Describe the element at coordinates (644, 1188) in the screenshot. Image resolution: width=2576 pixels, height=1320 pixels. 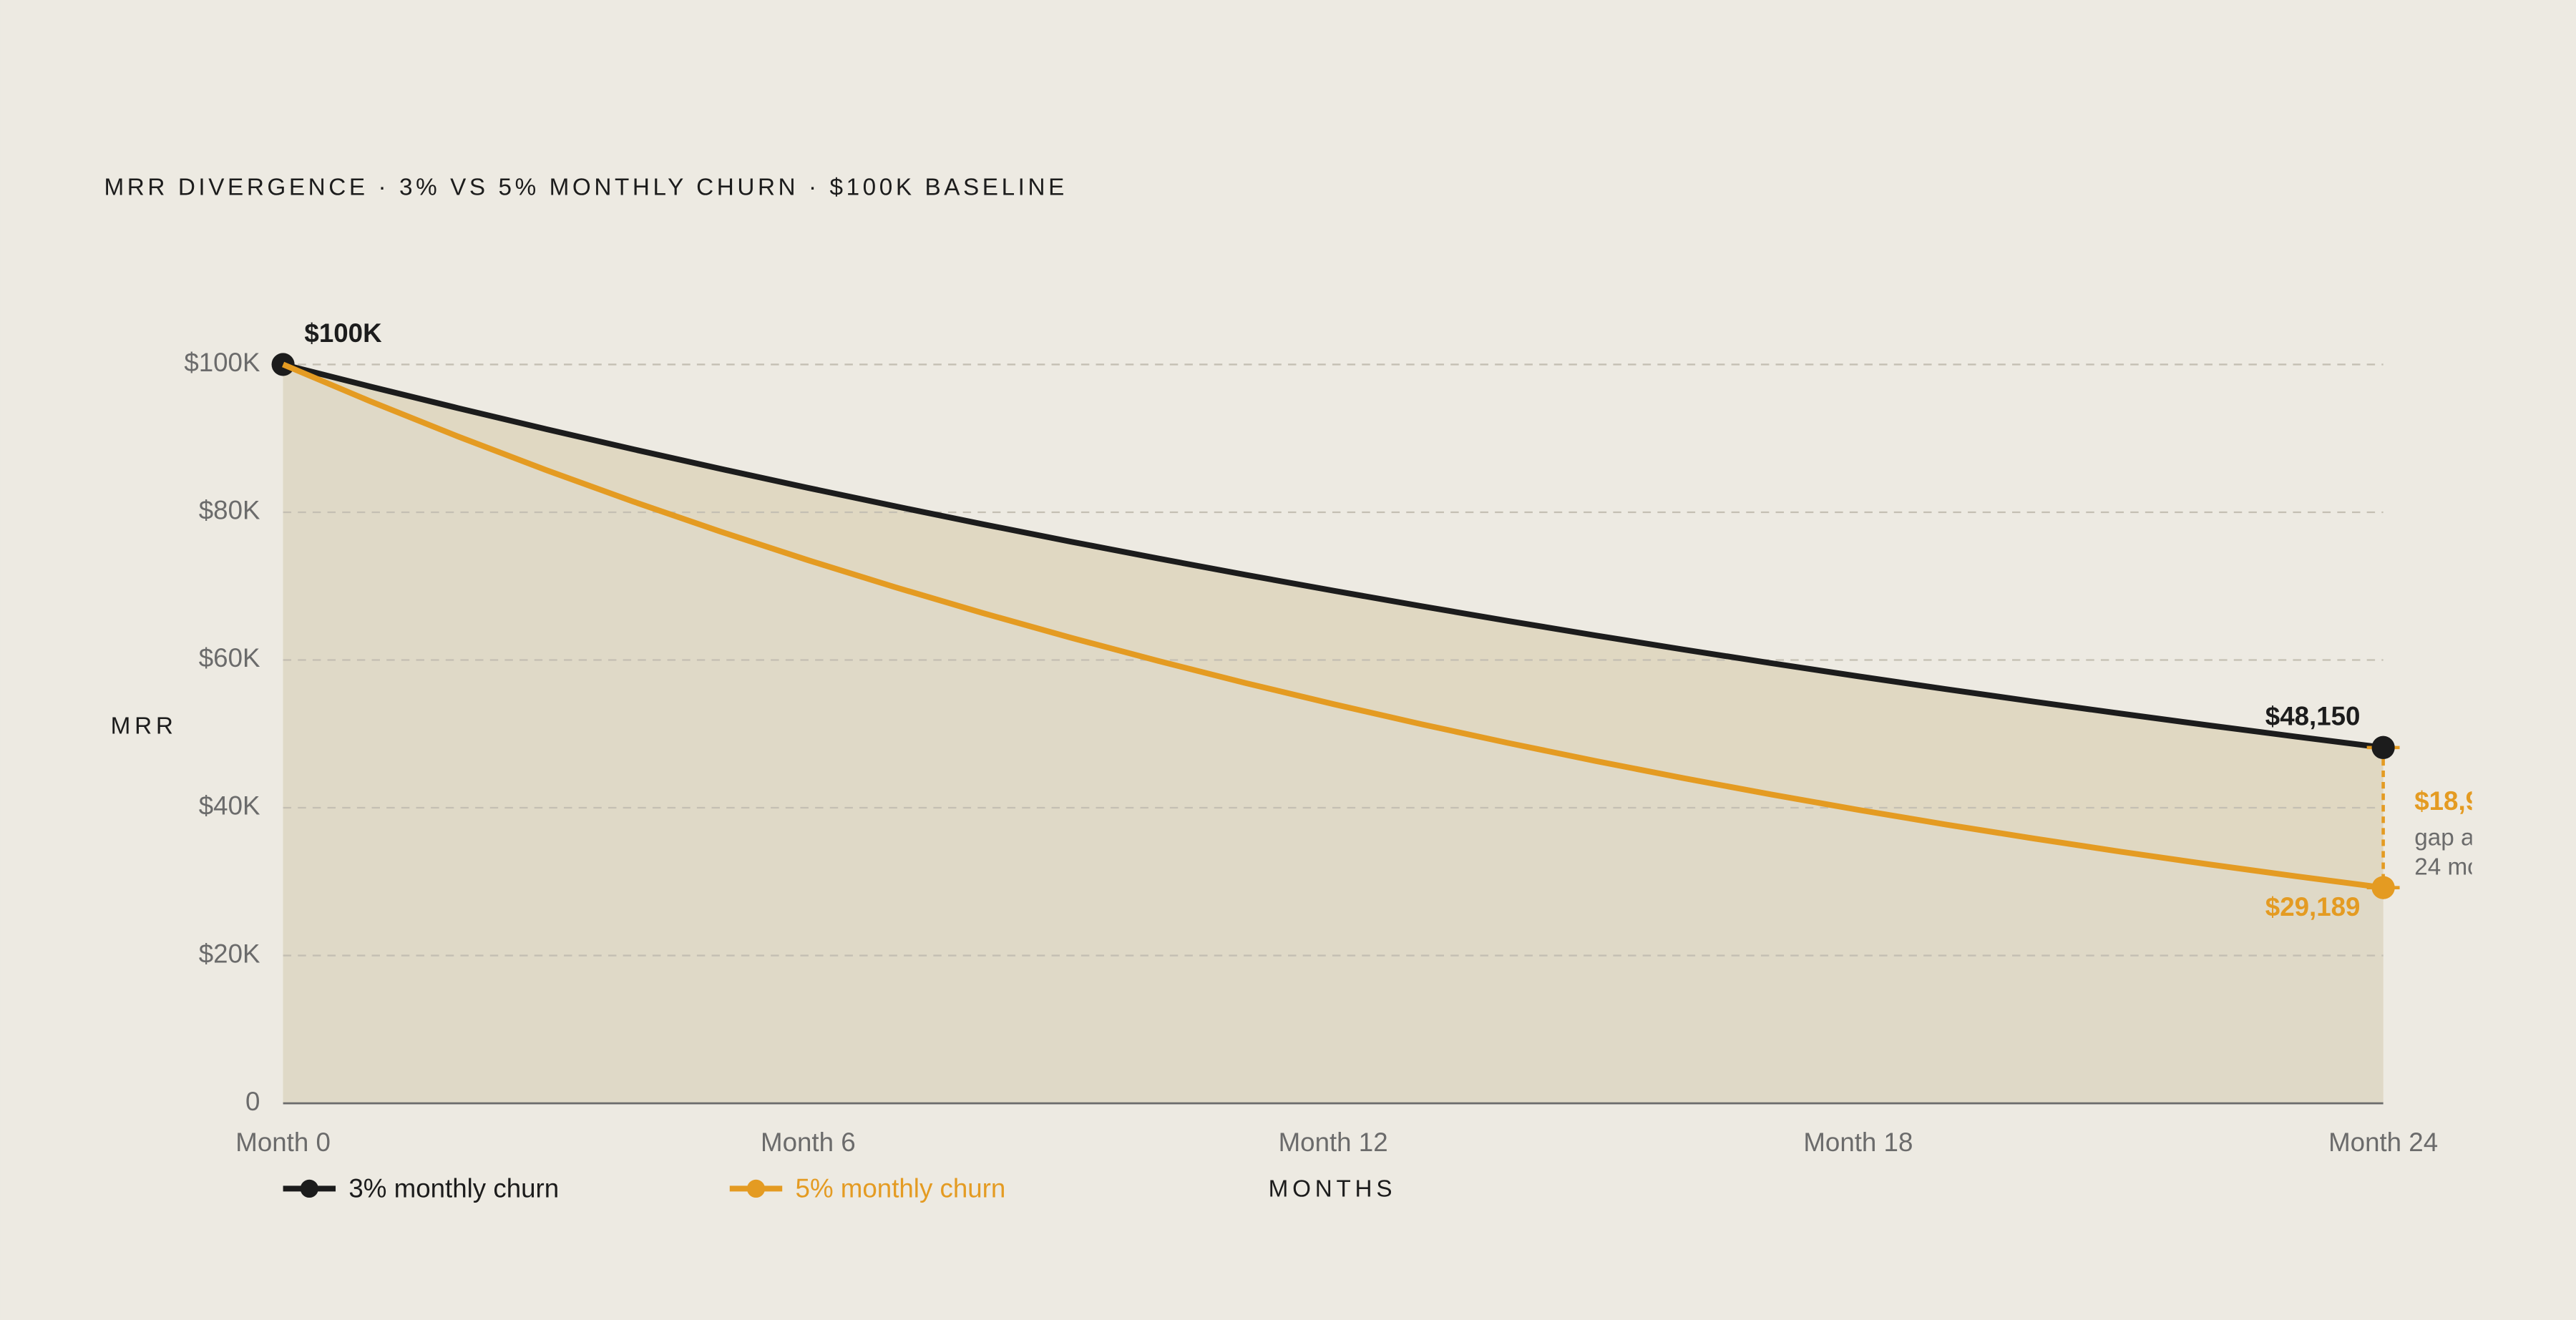
I see `legend: 3% monthly churn 5% monthly churn` at that location.